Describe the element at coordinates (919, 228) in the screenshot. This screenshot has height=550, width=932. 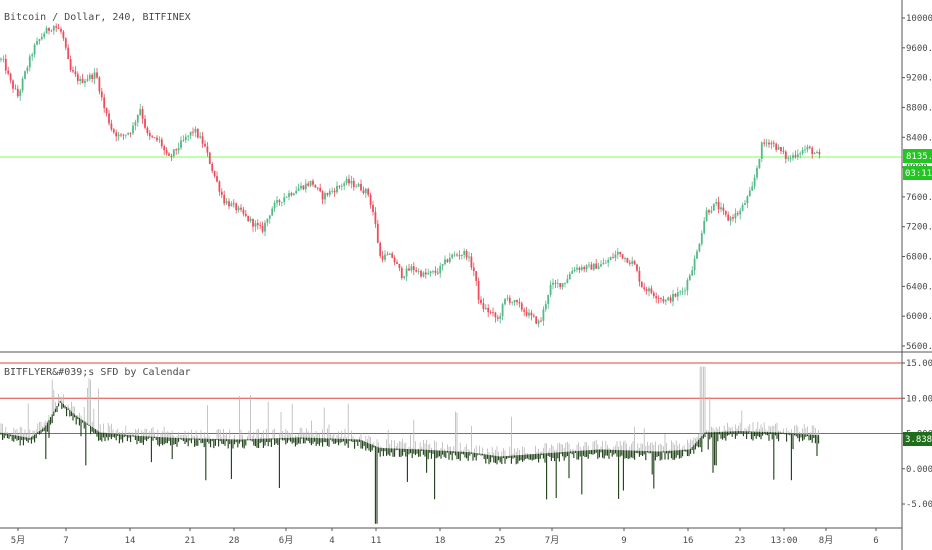
I see `price-tick-label: 7200.0` at that location.